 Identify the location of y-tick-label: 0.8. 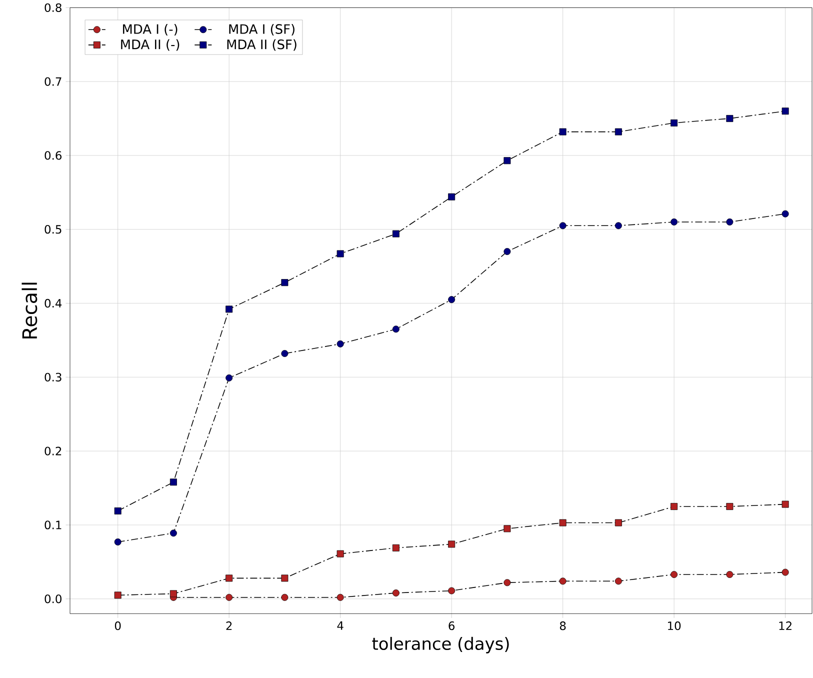
(53, 7).